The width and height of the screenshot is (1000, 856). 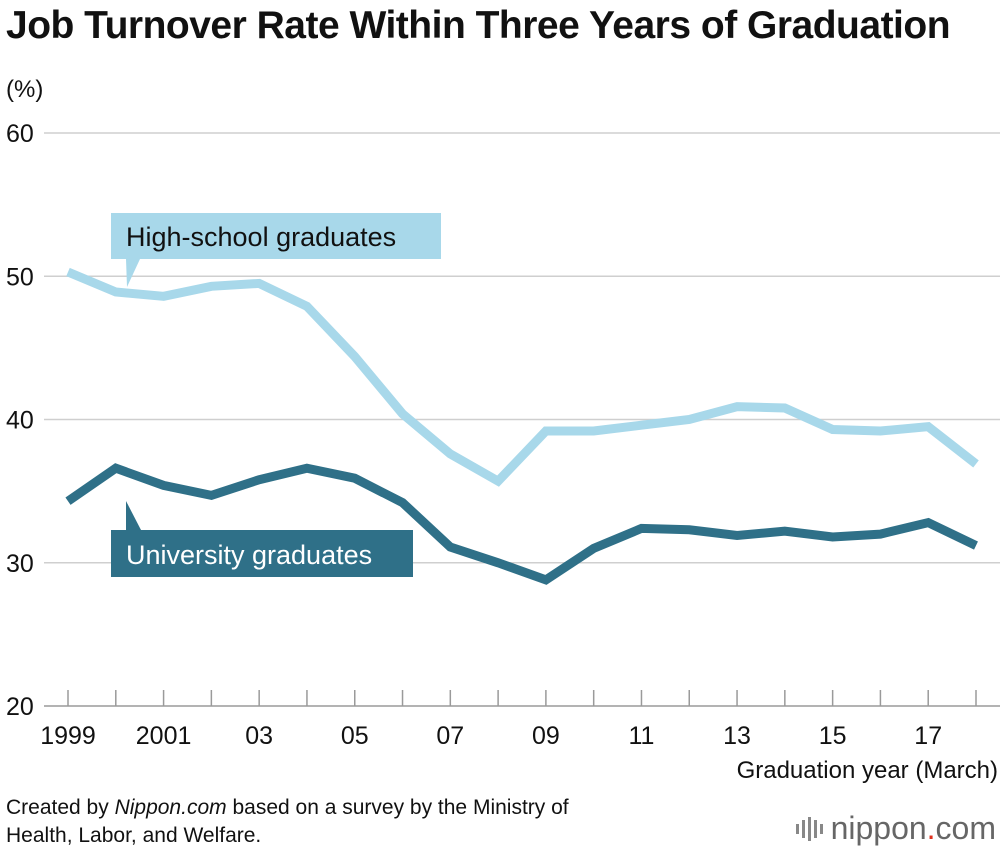 I want to click on legend-label: University graduates, so click(x=249, y=555).